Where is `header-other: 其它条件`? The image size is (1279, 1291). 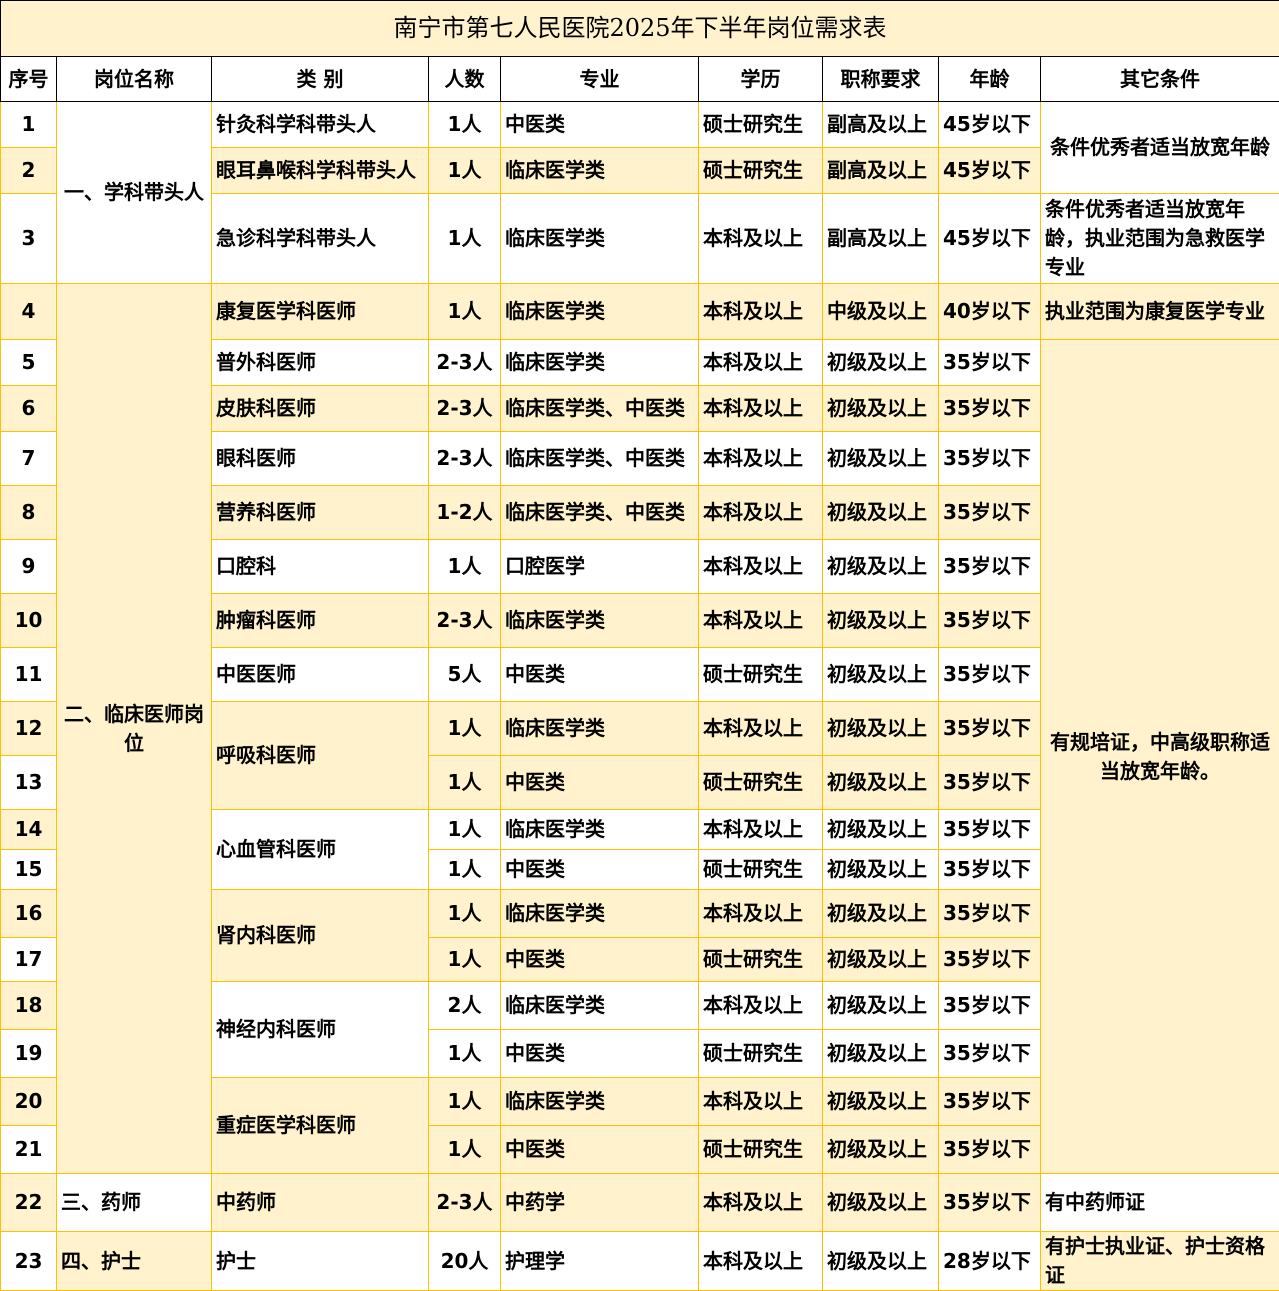 header-other: 其它条件 is located at coordinates (1159, 79).